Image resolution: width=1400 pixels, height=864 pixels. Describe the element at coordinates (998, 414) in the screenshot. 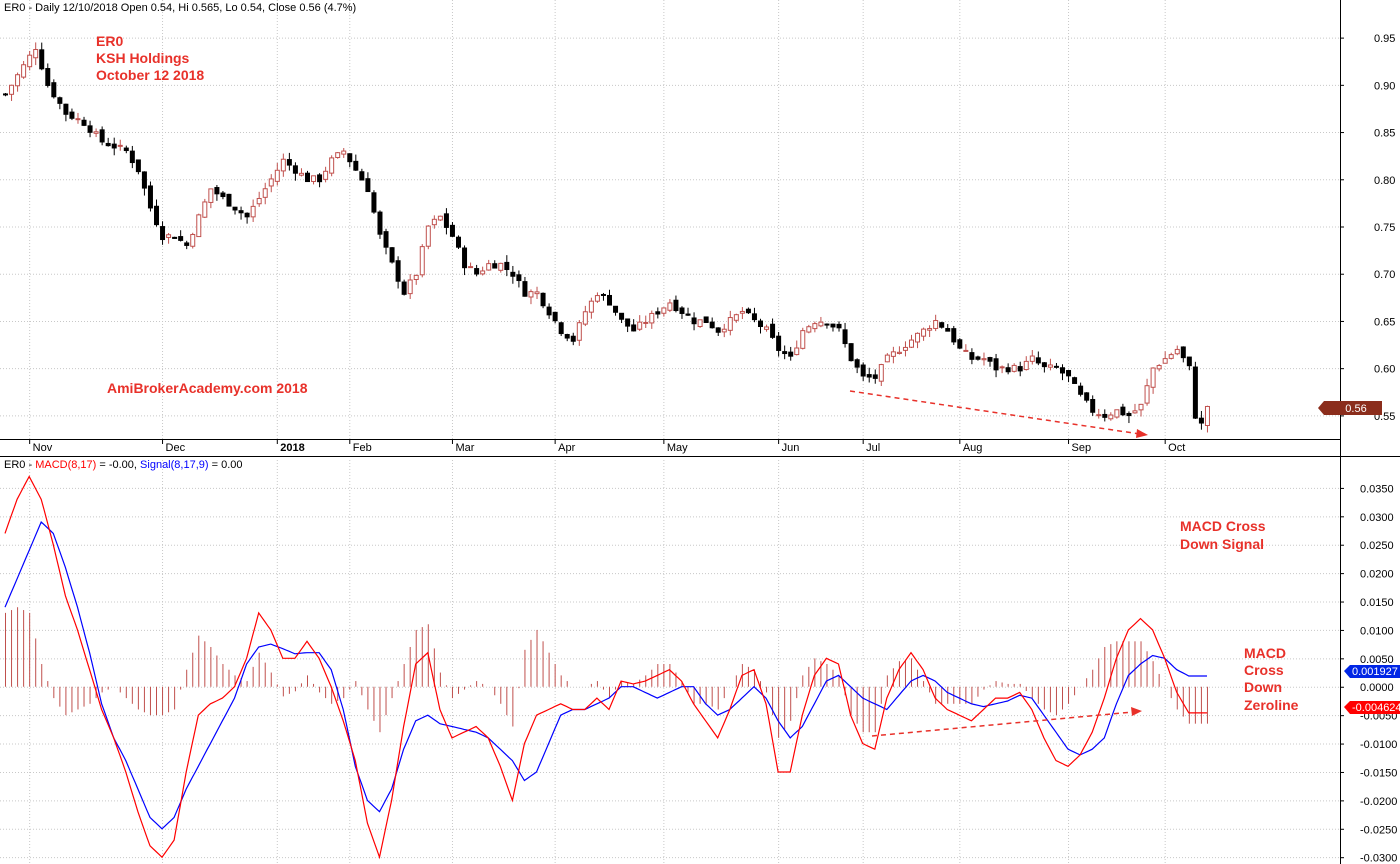

I see `price-divergence-arrow` at that location.